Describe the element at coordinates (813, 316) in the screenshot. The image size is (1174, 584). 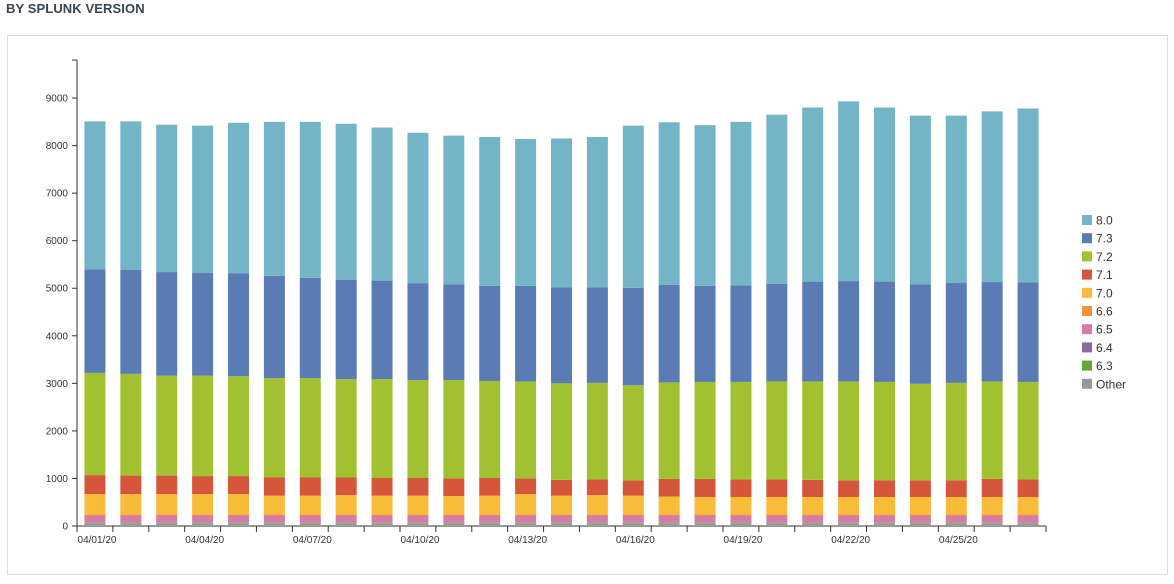
I see `bar-stack-04/21/20` at that location.